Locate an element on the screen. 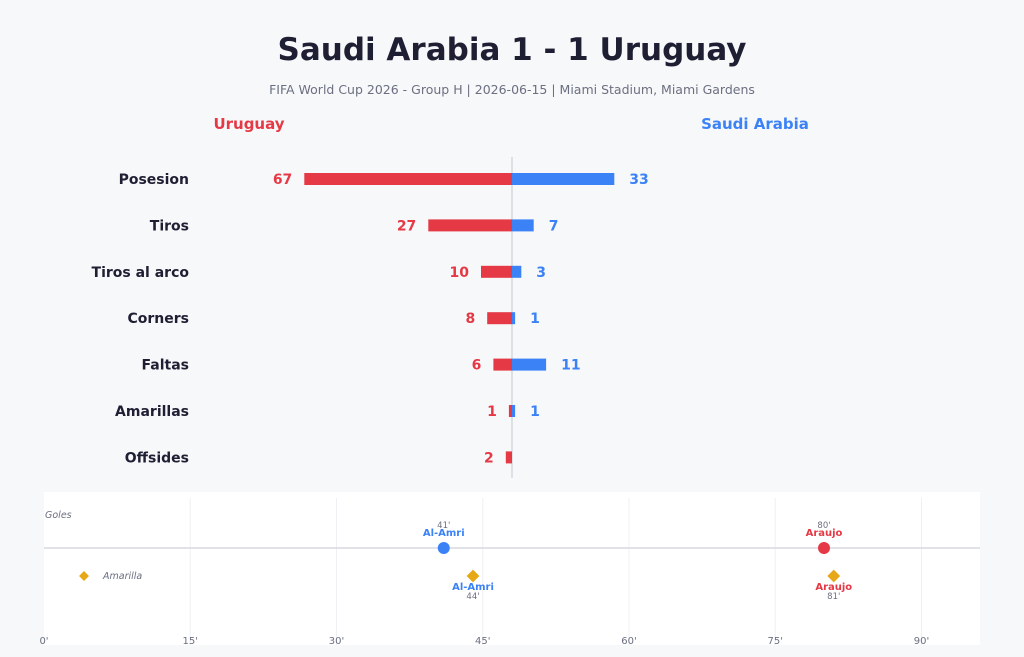  value-label-uruguay: 6 is located at coordinates (477, 366).